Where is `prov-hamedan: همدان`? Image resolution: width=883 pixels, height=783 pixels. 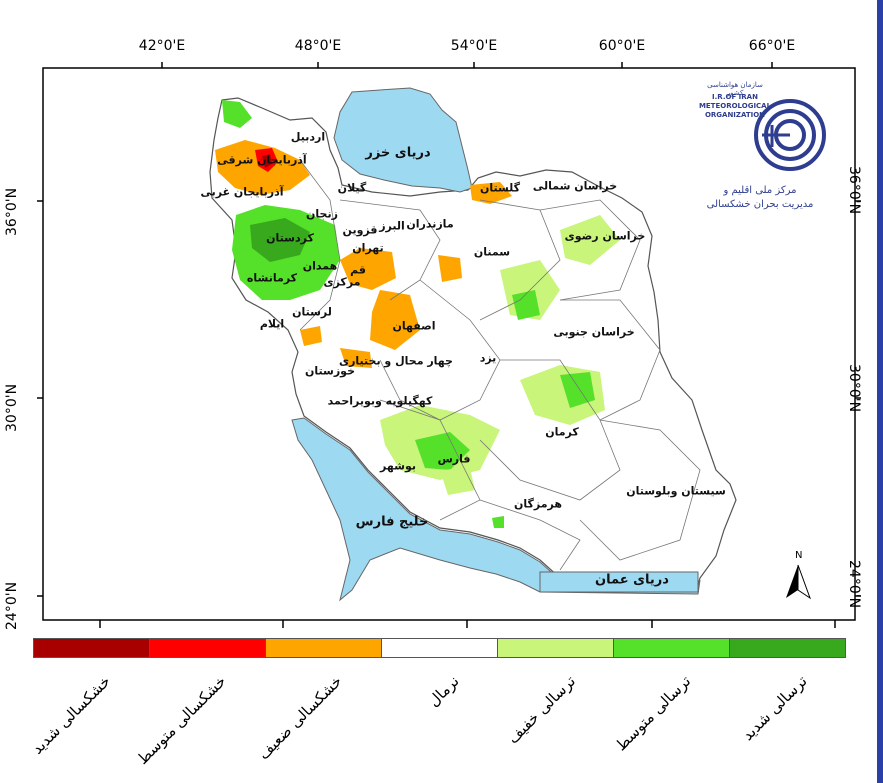
prov-hamedan: همدان is located at coordinates (320, 266).